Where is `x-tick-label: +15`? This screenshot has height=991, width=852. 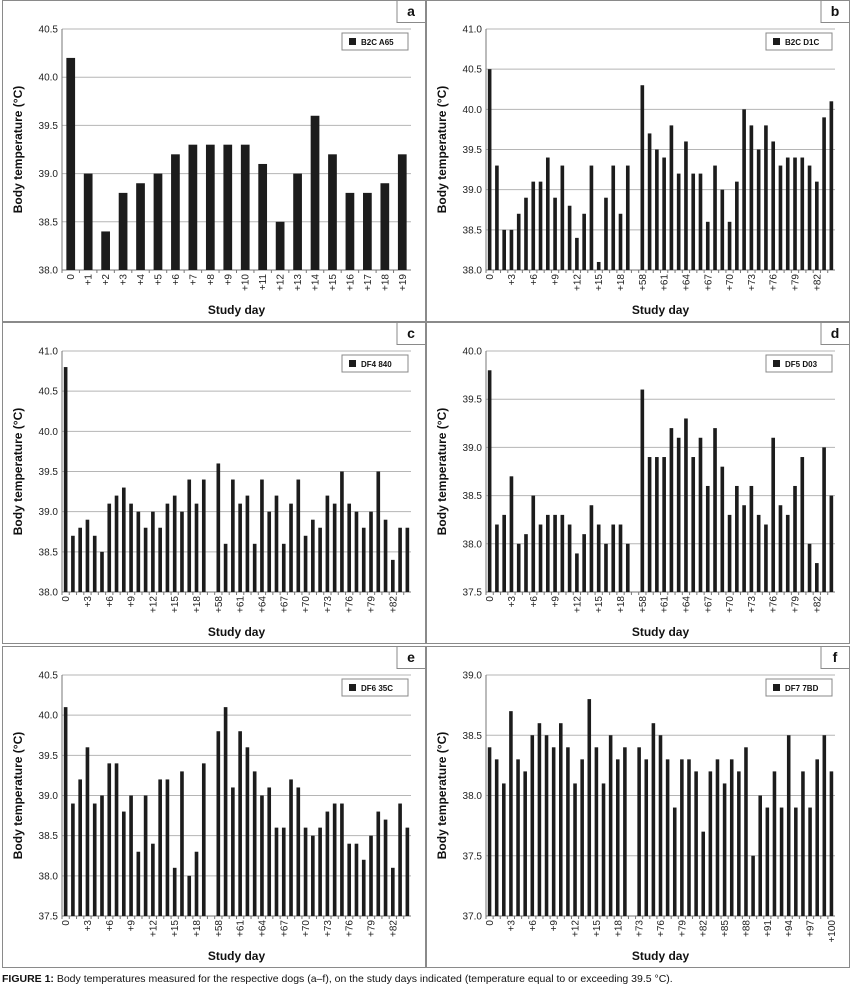 x-tick-label: +15 is located at coordinates (333, 282).